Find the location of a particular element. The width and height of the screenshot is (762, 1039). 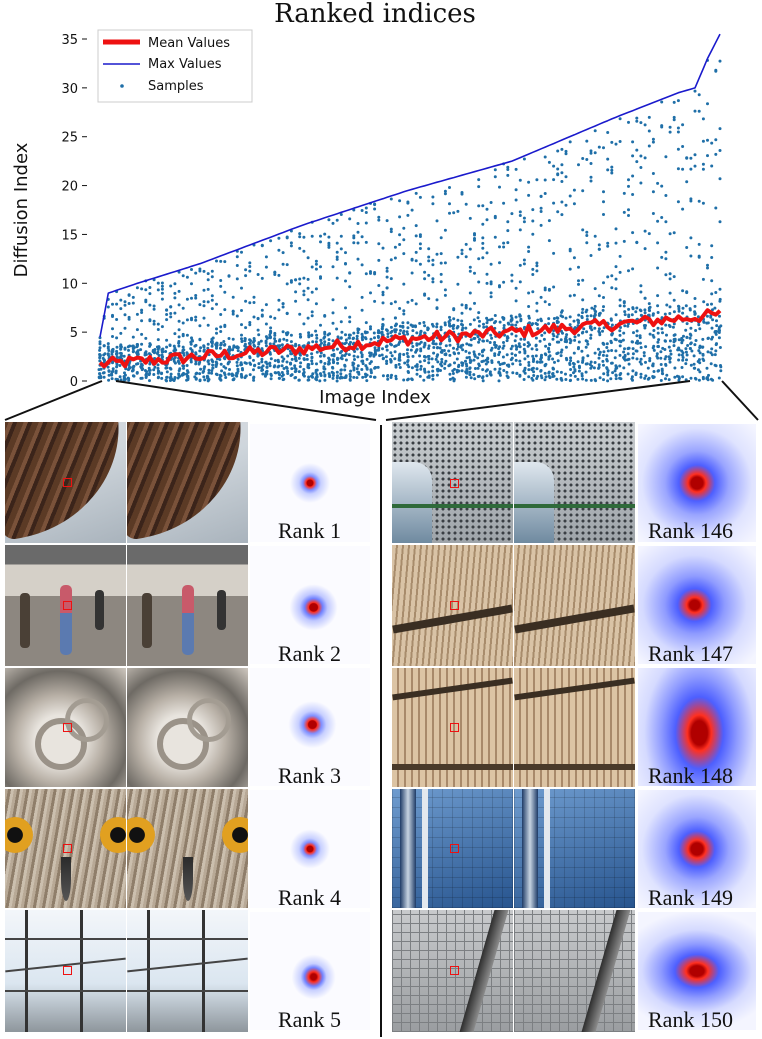

rank-4-heatmap is located at coordinates (310, 849).